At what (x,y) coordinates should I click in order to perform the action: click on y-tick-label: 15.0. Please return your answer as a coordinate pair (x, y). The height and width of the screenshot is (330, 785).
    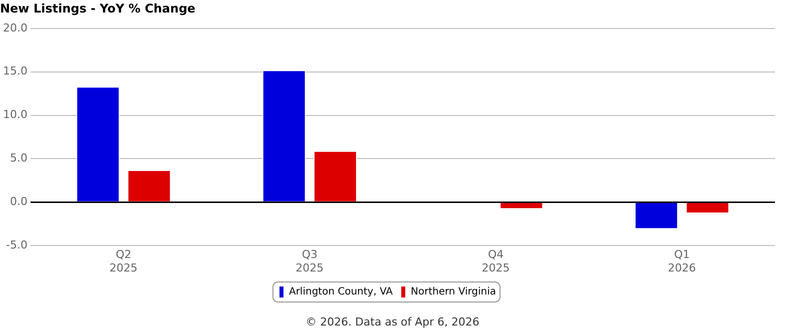
    Looking at the image, I should click on (15, 71).